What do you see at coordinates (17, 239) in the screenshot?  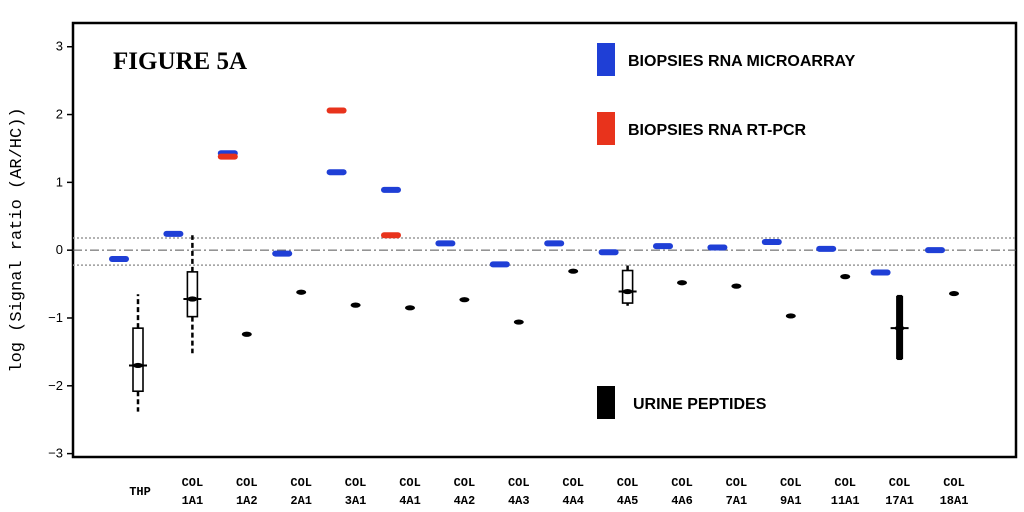 I see `y-axis-title: log (Signal ratio (AR/HC))` at bounding box center [17, 239].